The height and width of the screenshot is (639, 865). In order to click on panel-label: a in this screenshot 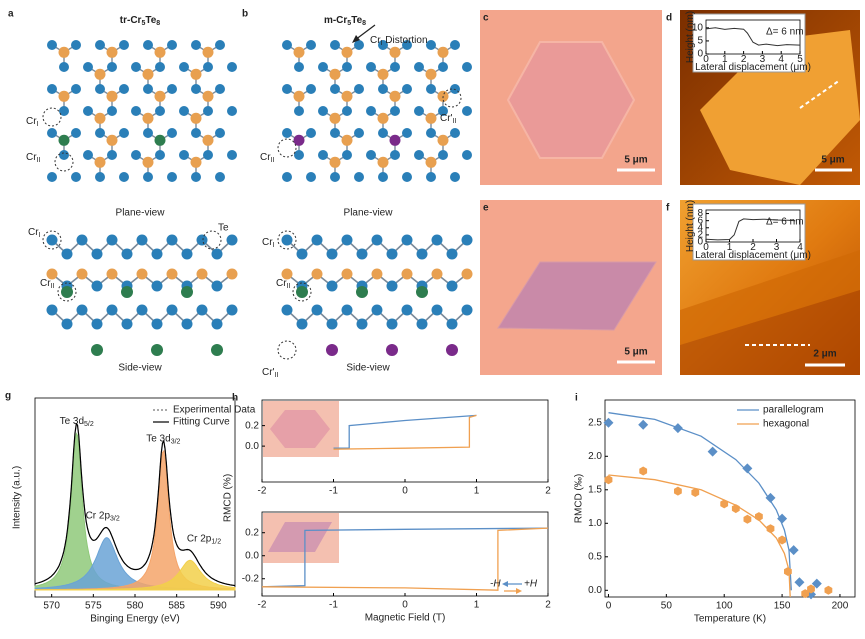, I will do `click(11, 14)`.